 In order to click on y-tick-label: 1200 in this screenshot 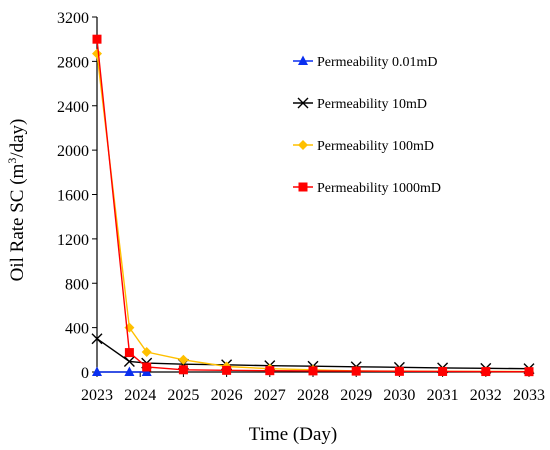, I will do `click(73, 240)`.